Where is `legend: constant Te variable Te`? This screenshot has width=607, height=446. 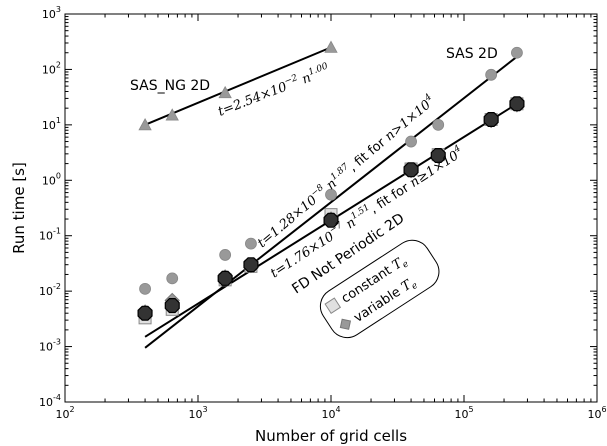 legend: constant Te variable Te is located at coordinates (379, 289).